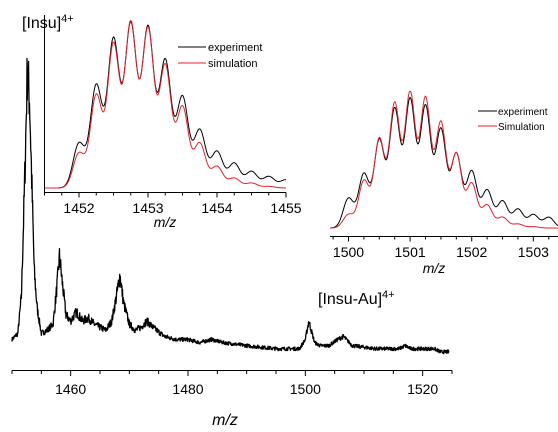  What do you see at coordinates (165, 222) in the screenshot?
I see `inset-1-x-axis-label: m/z` at bounding box center [165, 222].